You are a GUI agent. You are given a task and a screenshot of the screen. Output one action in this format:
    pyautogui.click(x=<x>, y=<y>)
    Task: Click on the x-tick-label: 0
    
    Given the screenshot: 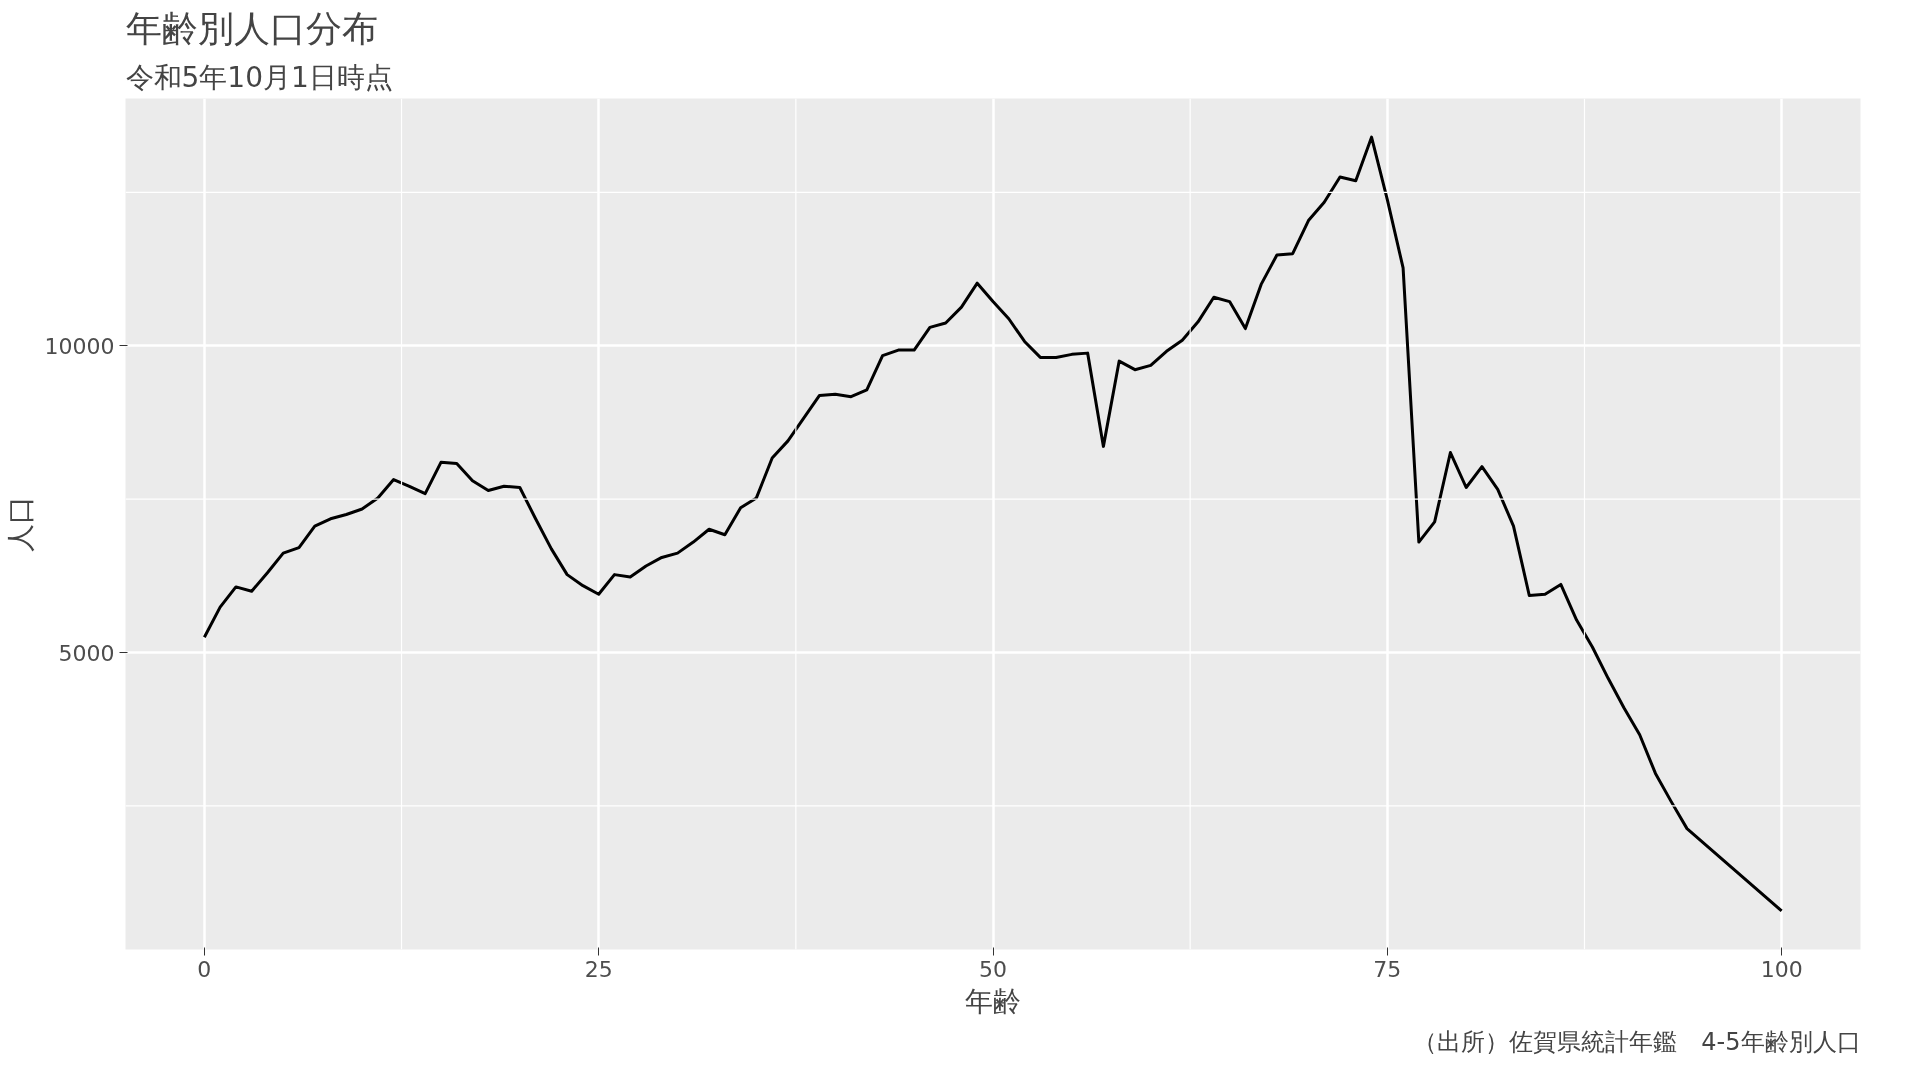 What is the action you would take?
    pyautogui.click(x=204, y=969)
    